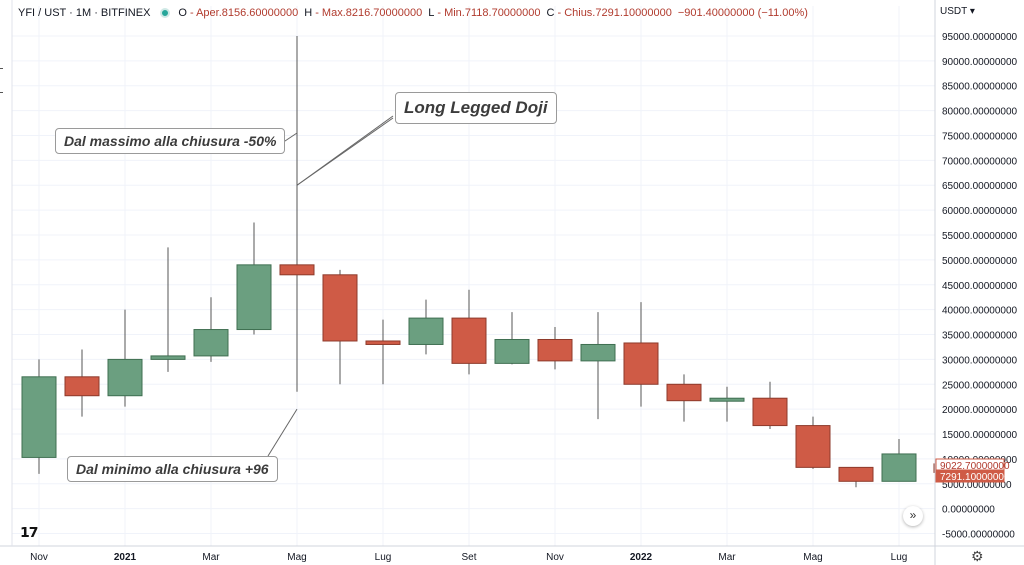 This screenshot has height=565, width=1024. What do you see at coordinates (282, 432) in the screenshot?
I see `connector-low` at bounding box center [282, 432].